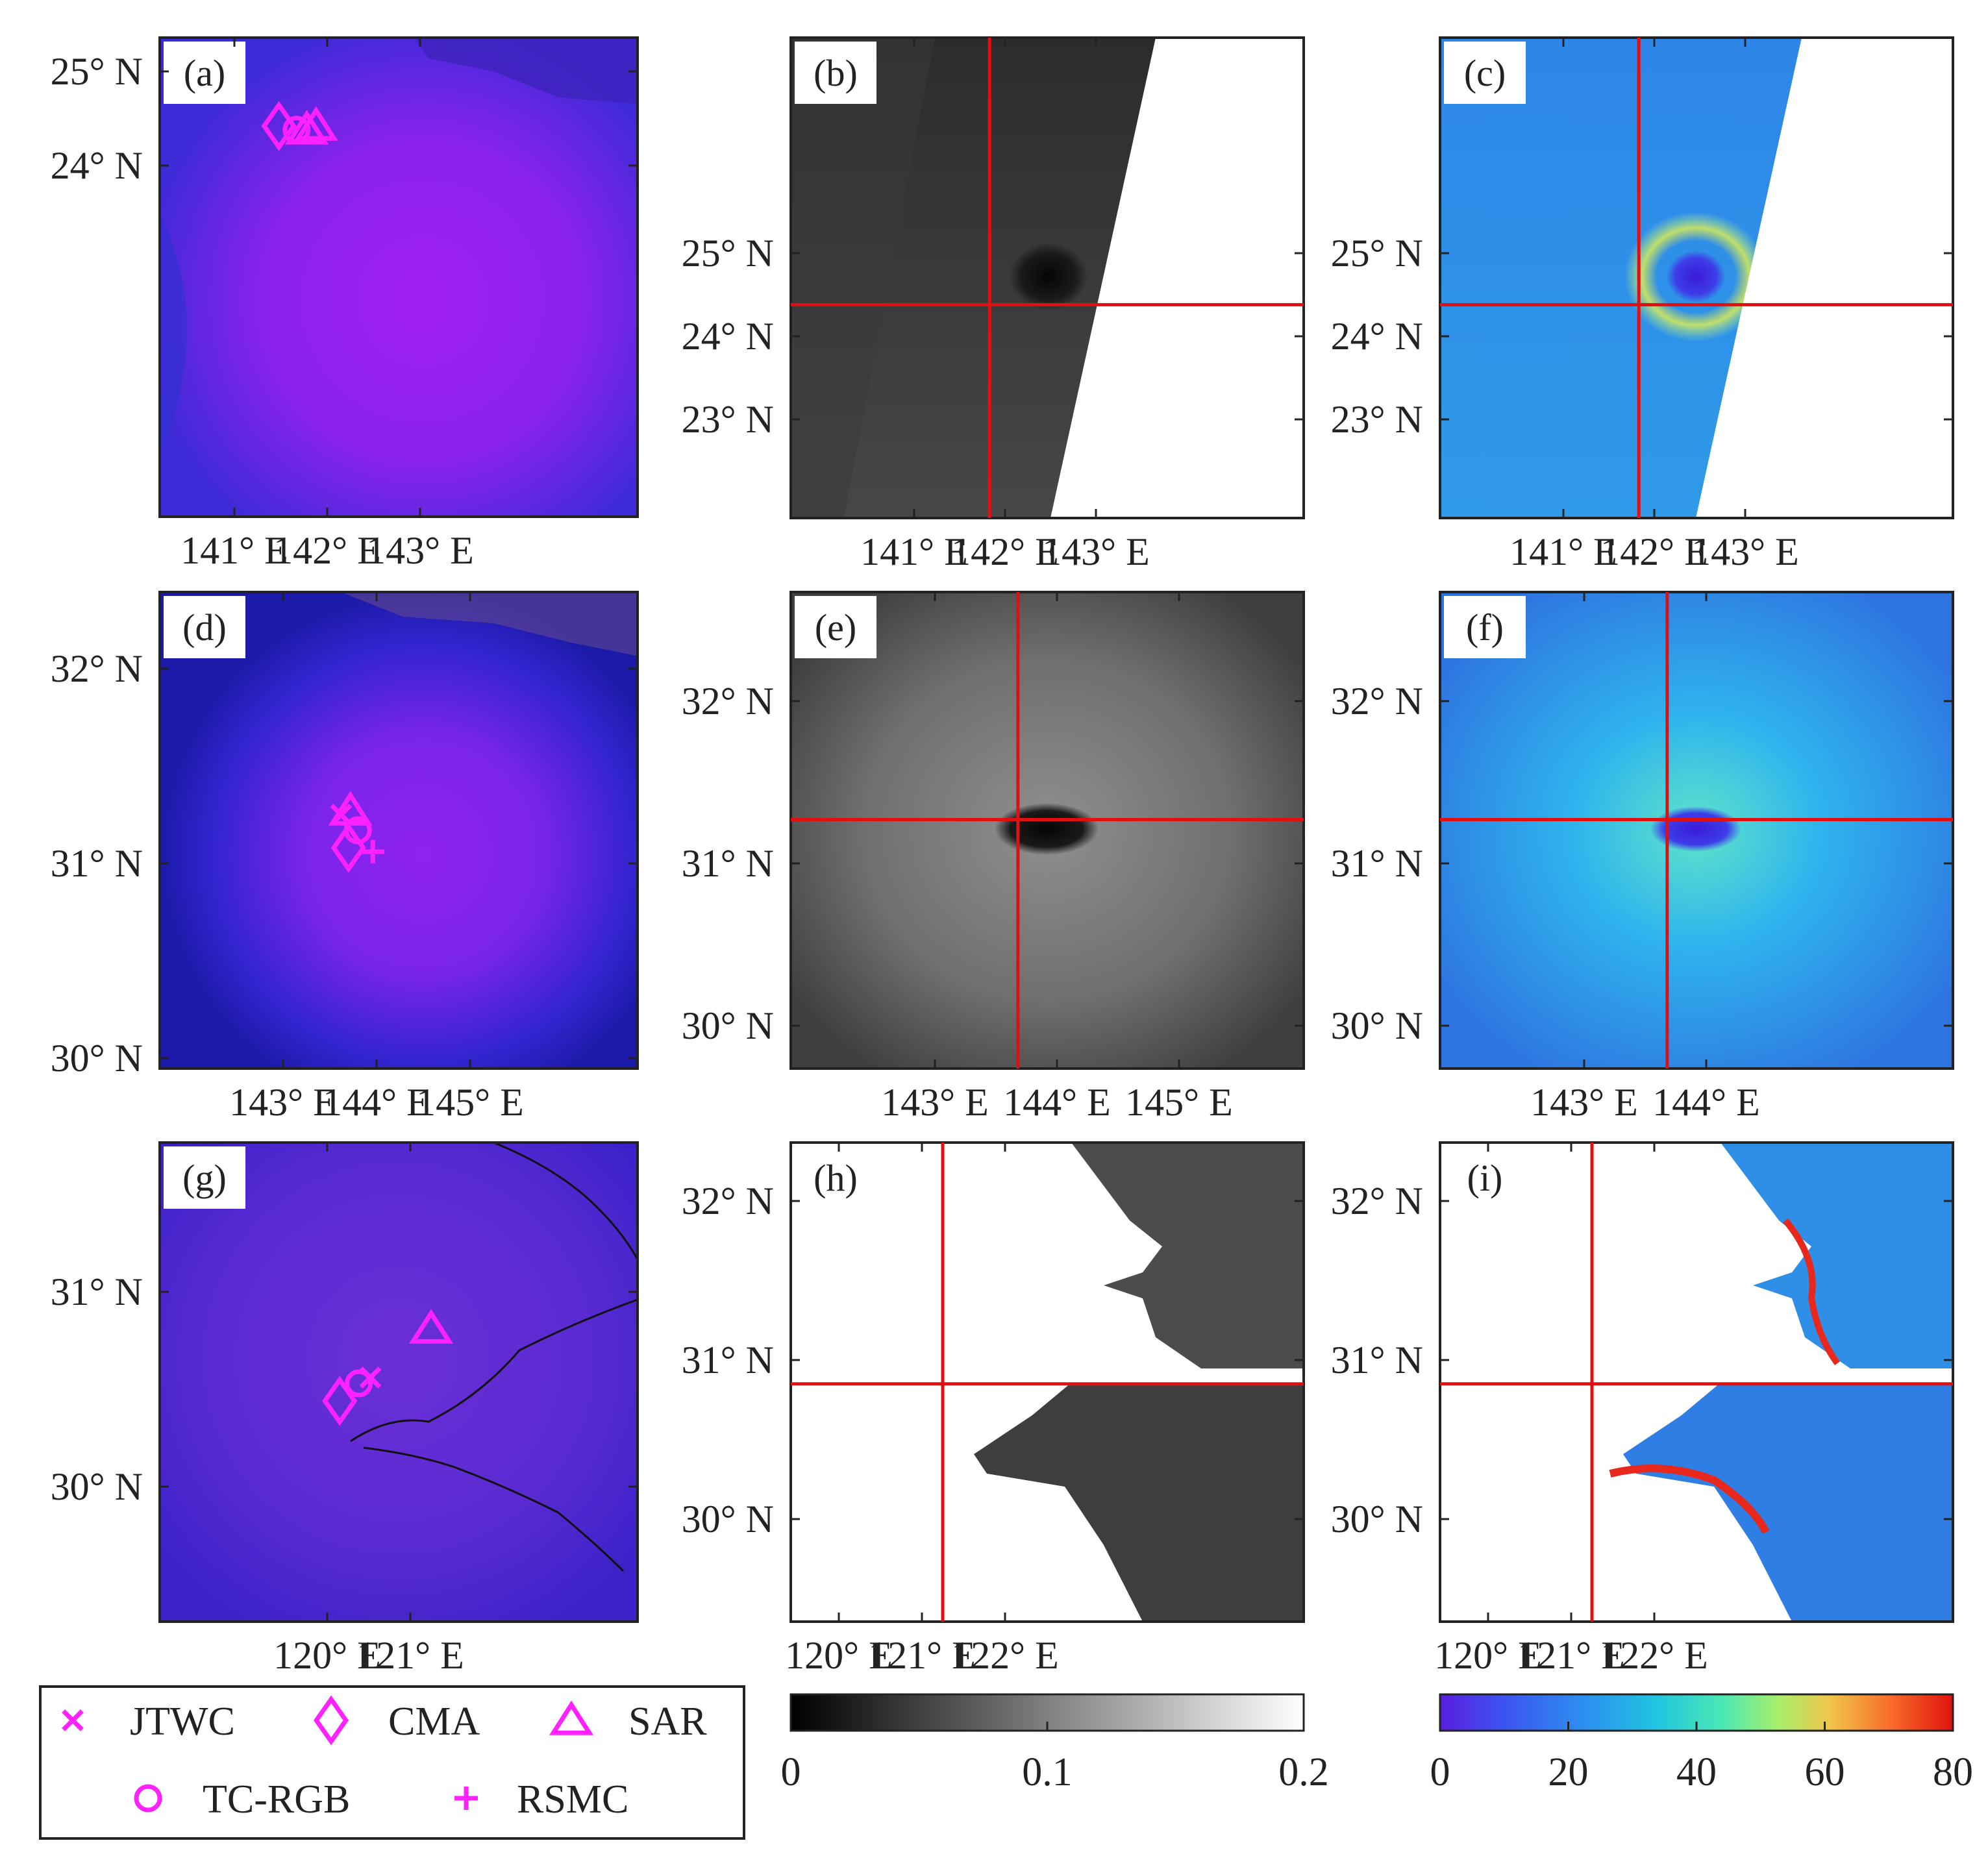 Image resolution: width=1988 pixels, height=1856 pixels. What do you see at coordinates (1177, 278) in the screenshot?
I see `panel-b-no-data` at bounding box center [1177, 278].